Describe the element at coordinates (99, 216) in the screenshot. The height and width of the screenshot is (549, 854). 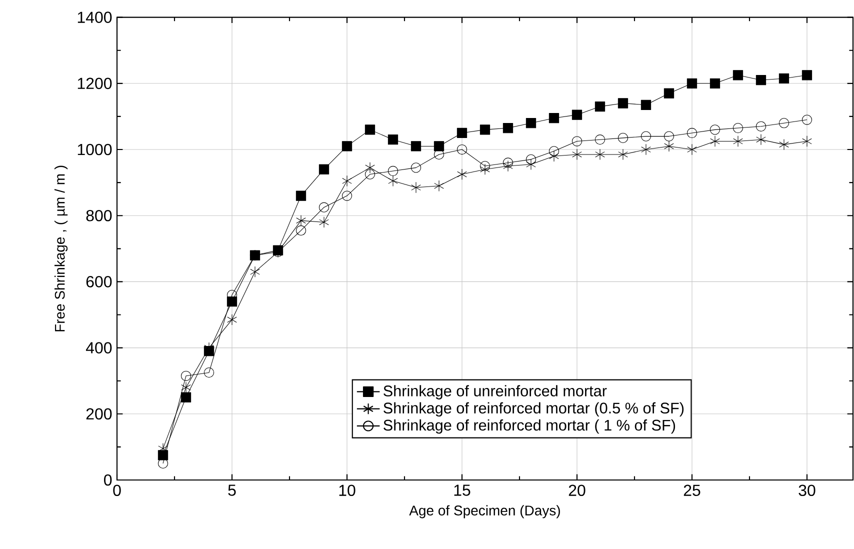
I see `y-tick-label: 800` at that location.